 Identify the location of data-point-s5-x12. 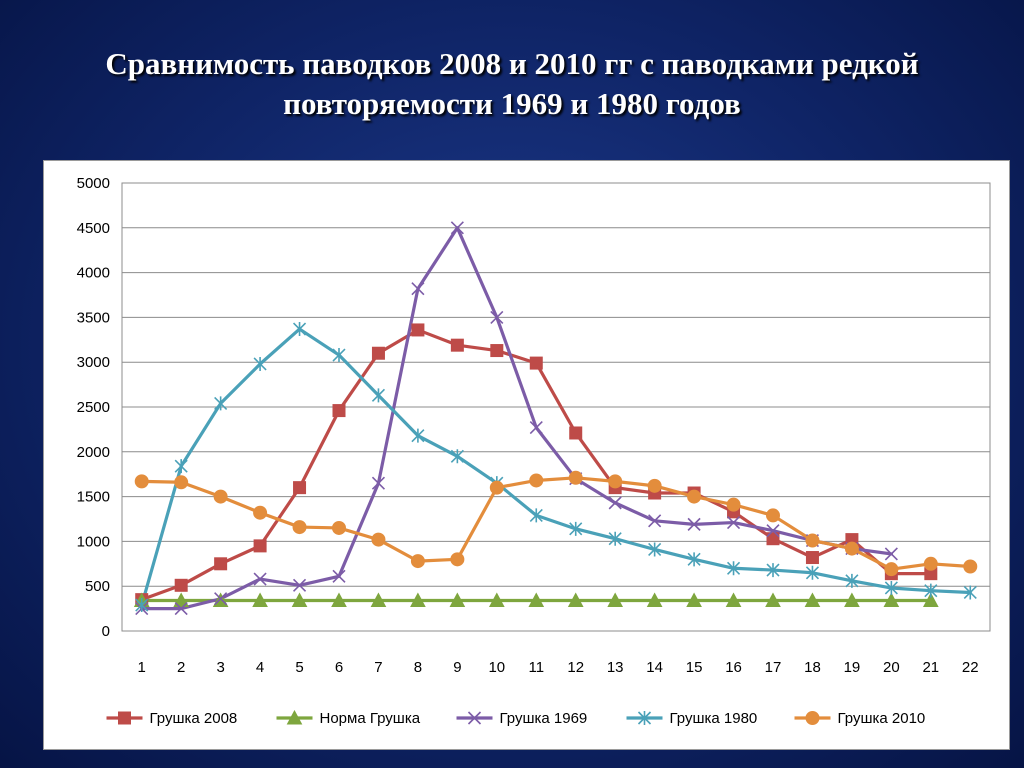
(575, 477).